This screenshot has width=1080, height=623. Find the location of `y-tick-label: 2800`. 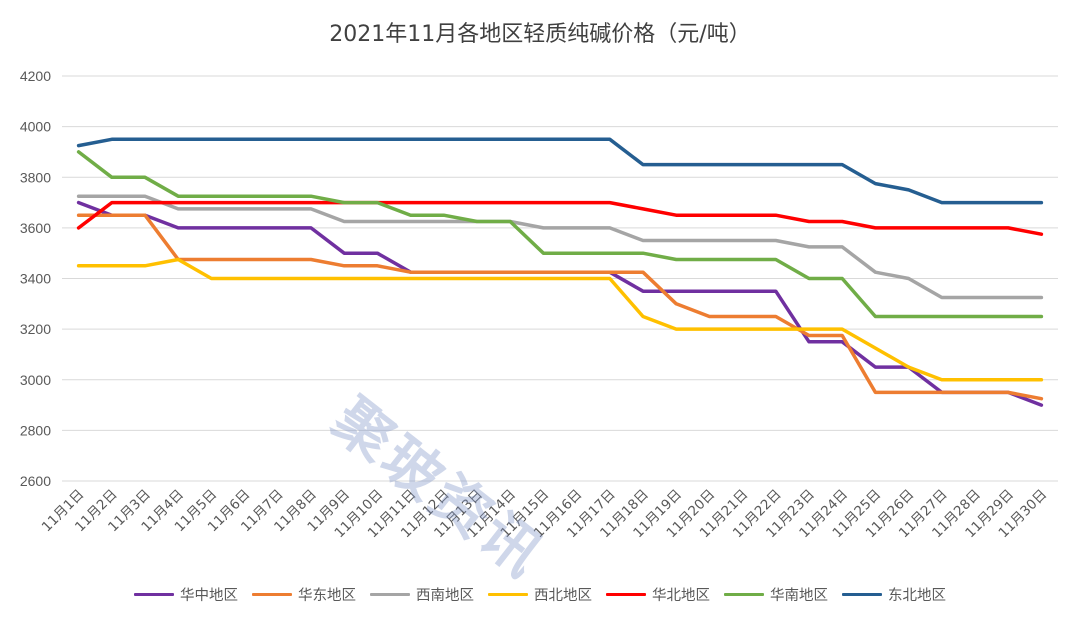

y-tick-label: 2800 is located at coordinates (35, 430).